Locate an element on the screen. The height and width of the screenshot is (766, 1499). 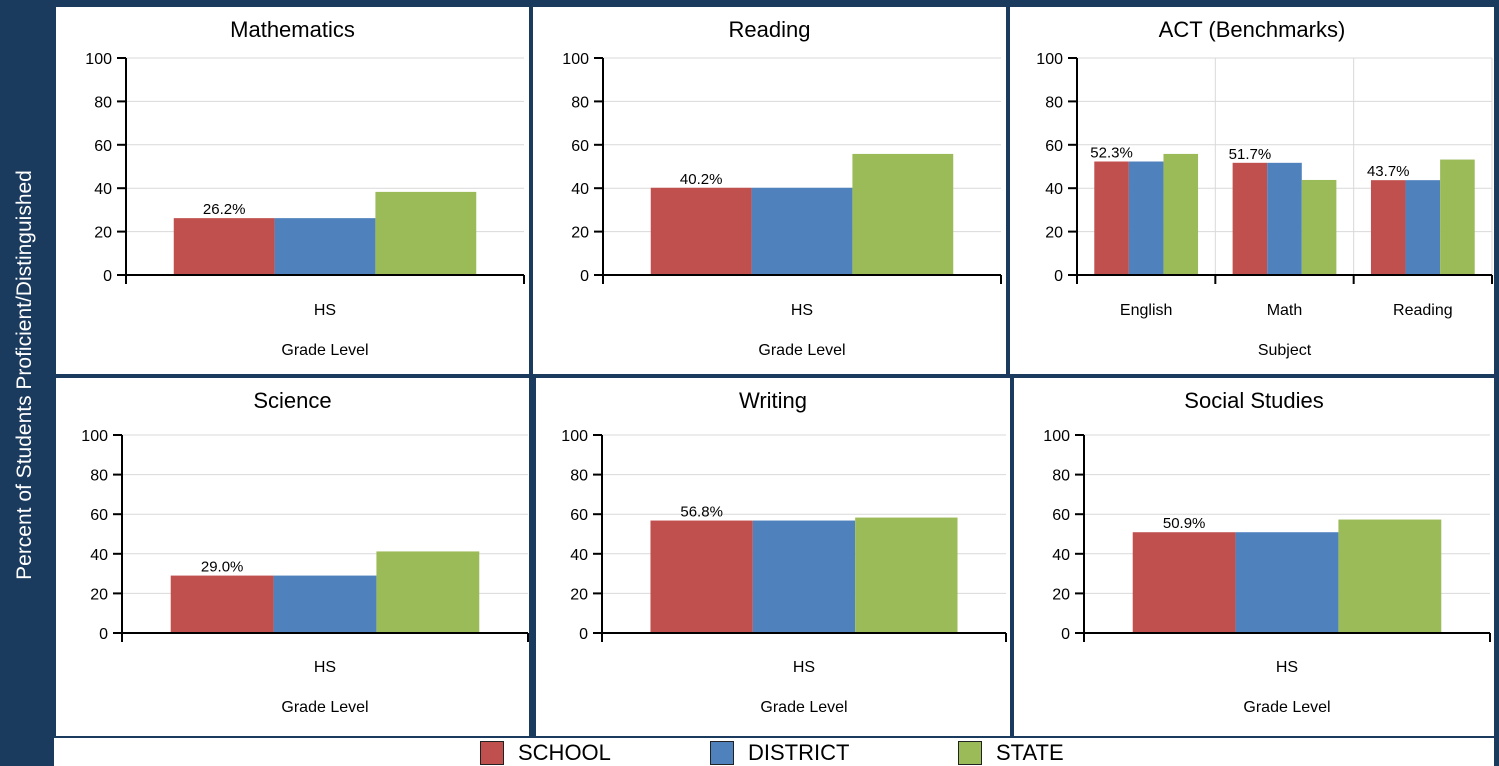
chart-svg-mathematics: 0 20 40 60 80 100 26.2% HS Grade Level is located at coordinates (305, 205).